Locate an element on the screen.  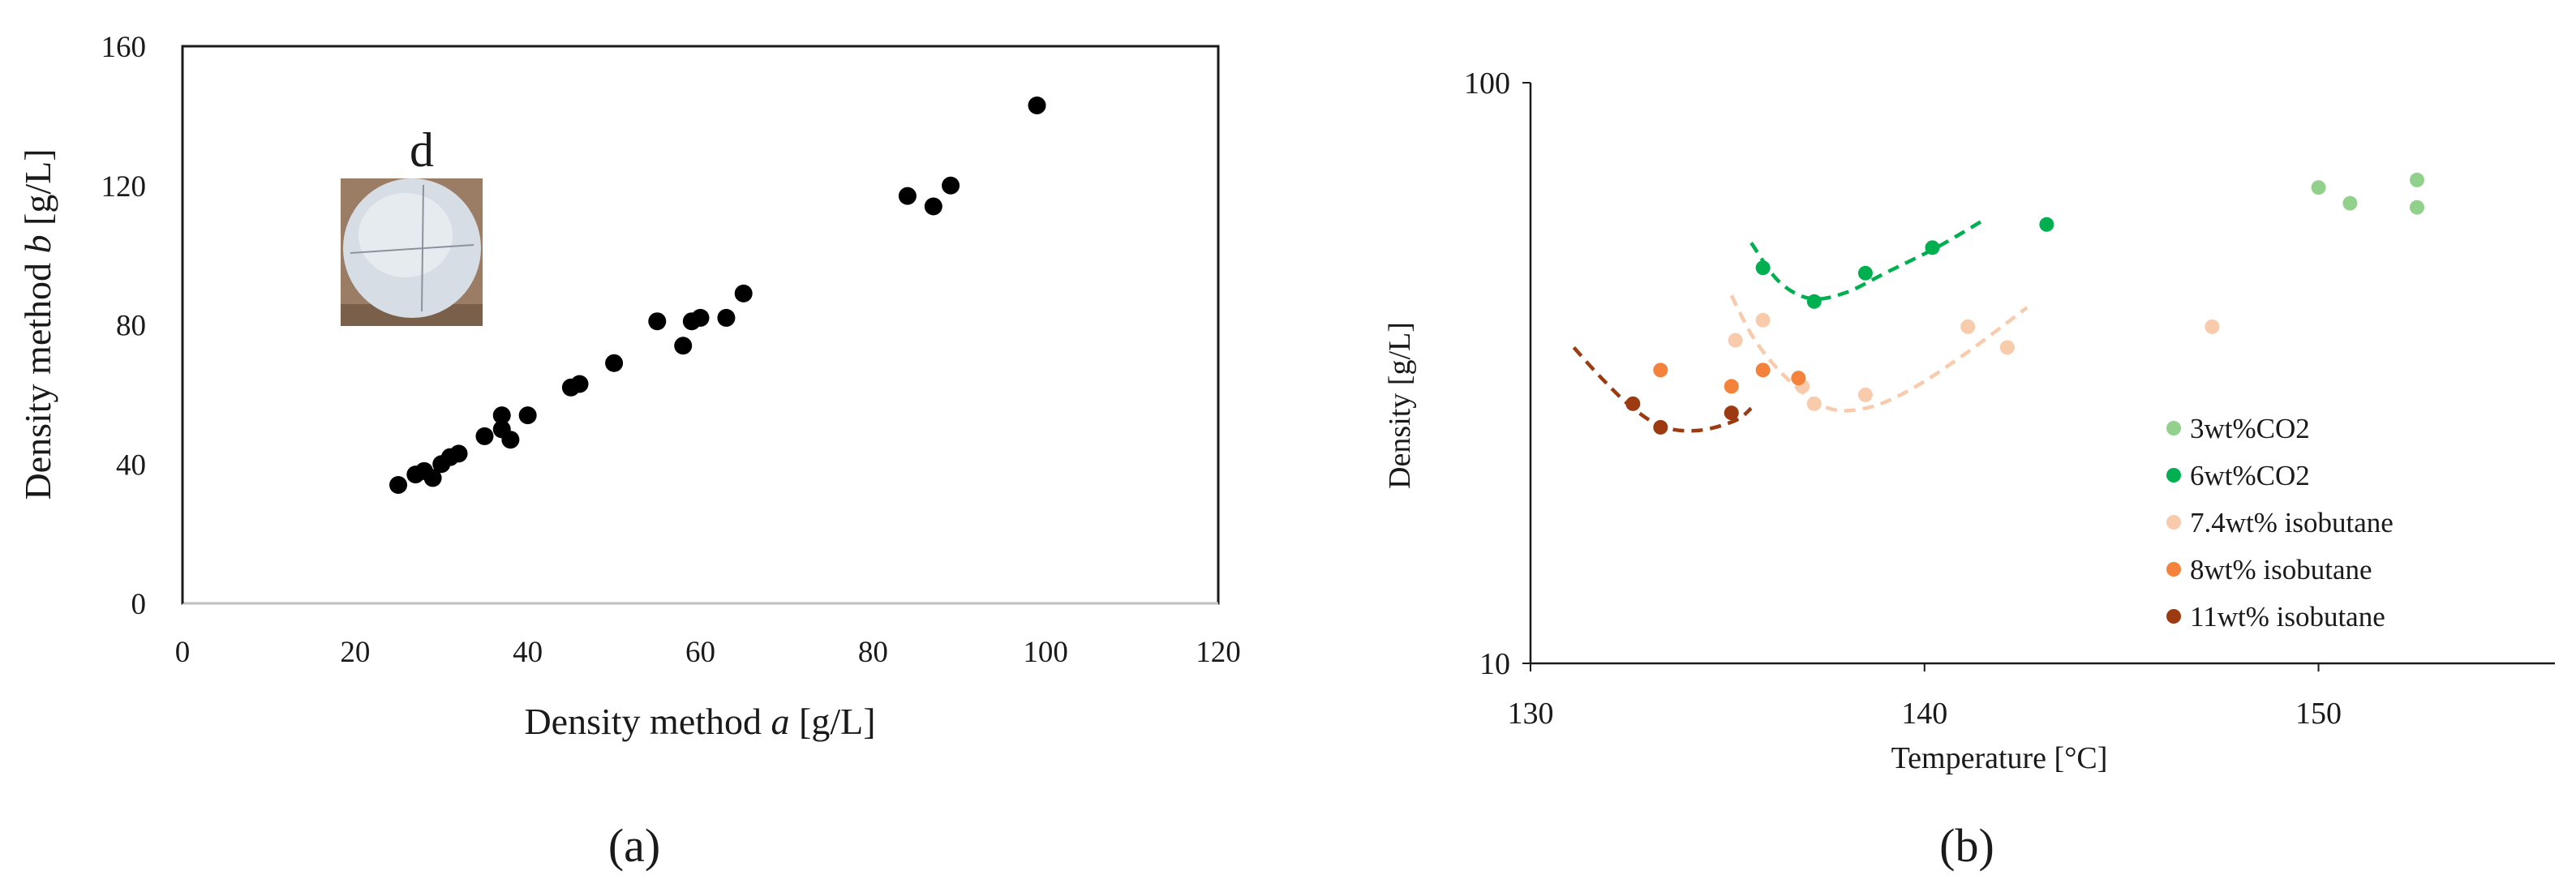
chart-a-x-tick-label: 40 is located at coordinates (528, 652).